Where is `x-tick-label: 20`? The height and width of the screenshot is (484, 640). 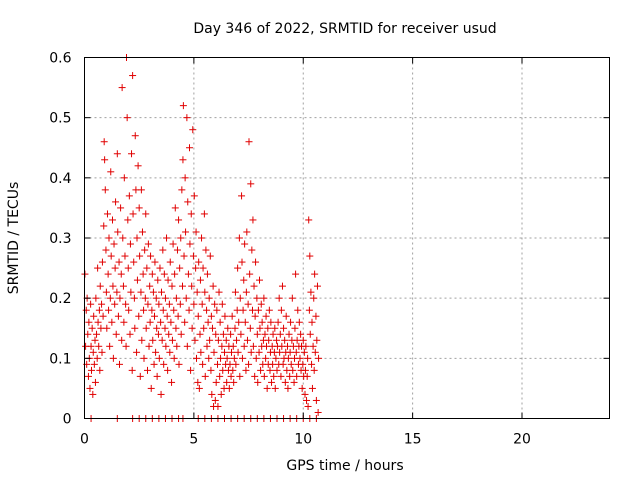 x-tick-label: 20 is located at coordinates (522, 440).